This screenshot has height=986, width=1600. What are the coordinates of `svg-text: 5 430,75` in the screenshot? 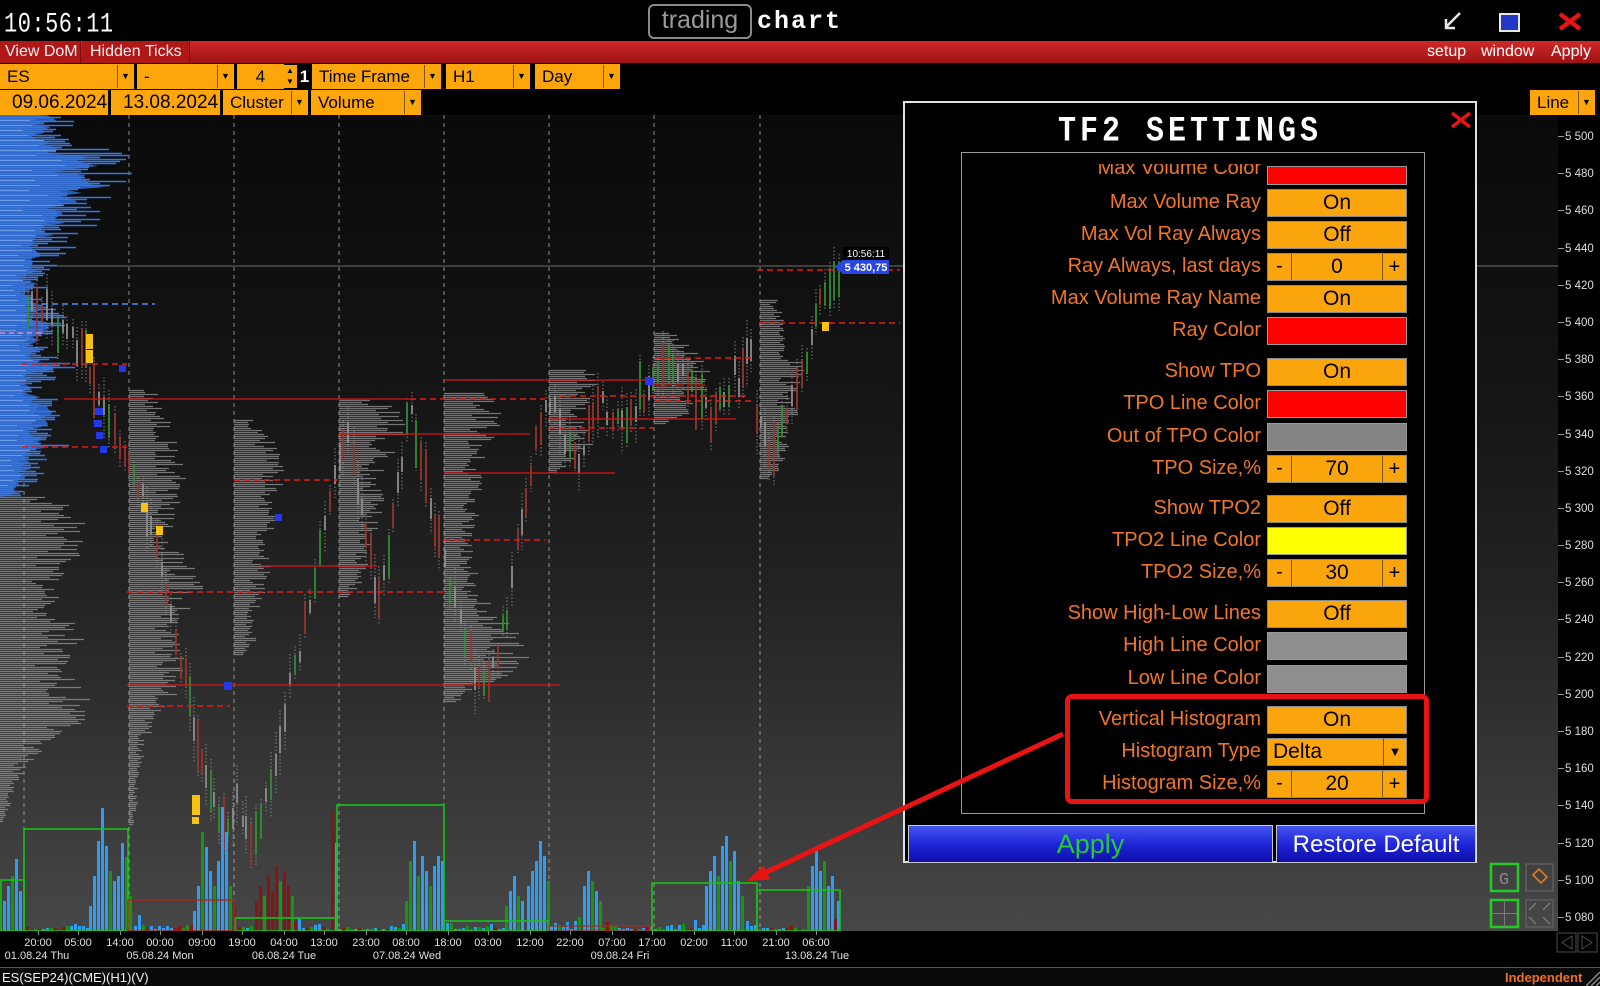 It's located at (866, 268).